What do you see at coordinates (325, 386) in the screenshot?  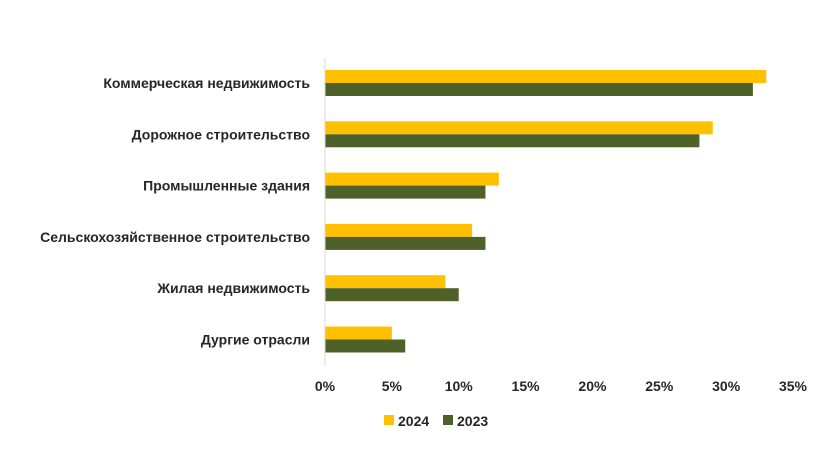 I see `x-tick-label: 0%` at bounding box center [325, 386].